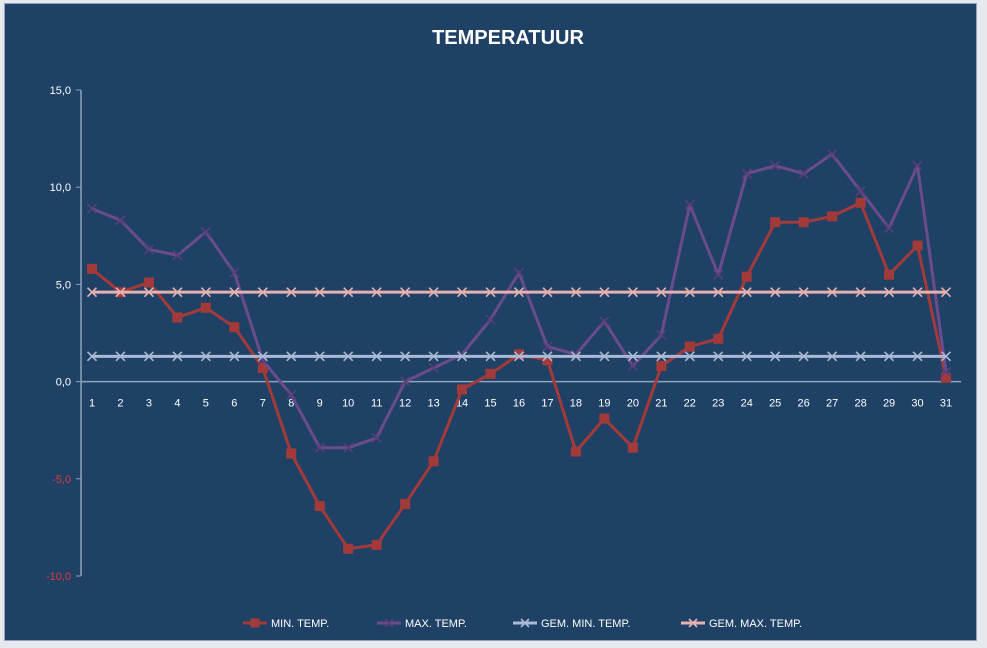 The width and height of the screenshot is (987, 648). Describe the element at coordinates (348, 404) in the screenshot. I see `x-tick-label: 10` at that location.